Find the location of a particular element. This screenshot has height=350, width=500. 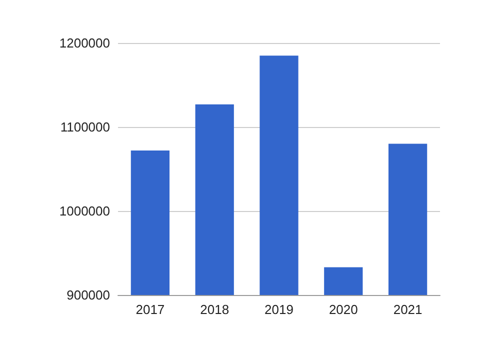

x-tick-label: 2017 is located at coordinates (150, 309).